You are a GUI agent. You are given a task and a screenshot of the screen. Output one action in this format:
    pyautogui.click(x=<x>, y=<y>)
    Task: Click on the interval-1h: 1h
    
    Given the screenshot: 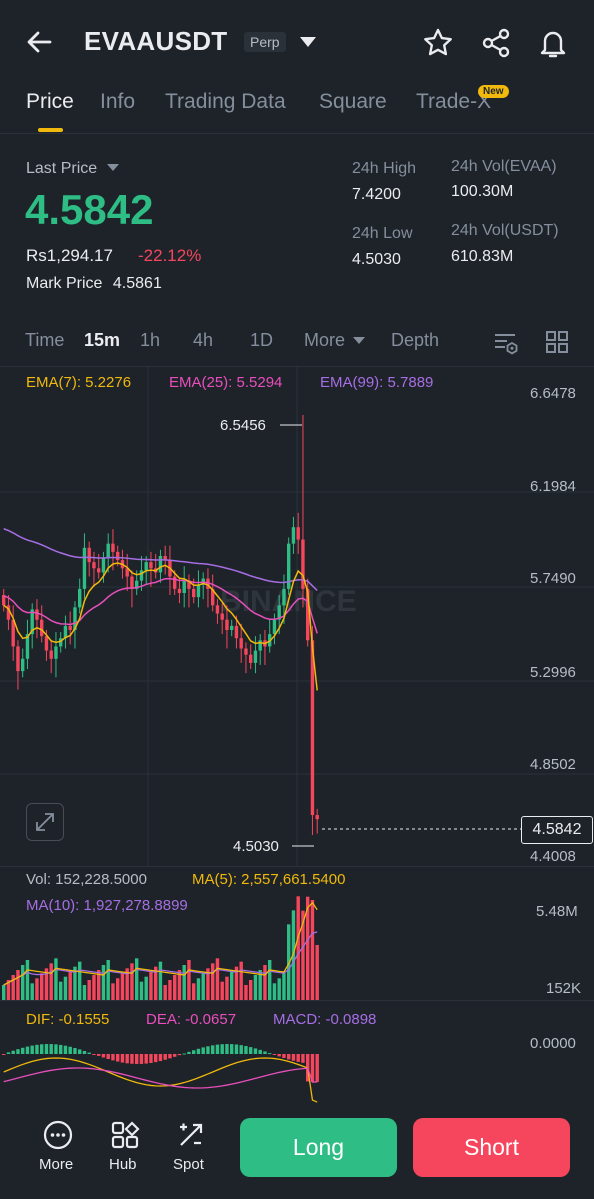 What is the action you would take?
    pyautogui.click(x=150, y=340)
    